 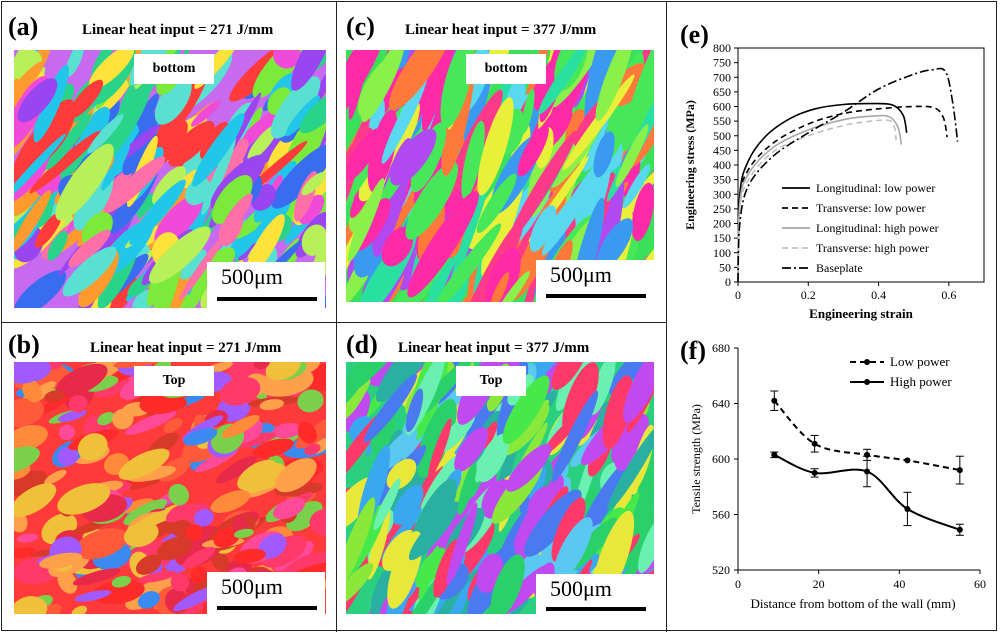 What do you see at coordinates (722, 165) in the screenshot?
I see `y-tick-label: 400` at bounding box center [722, 165].